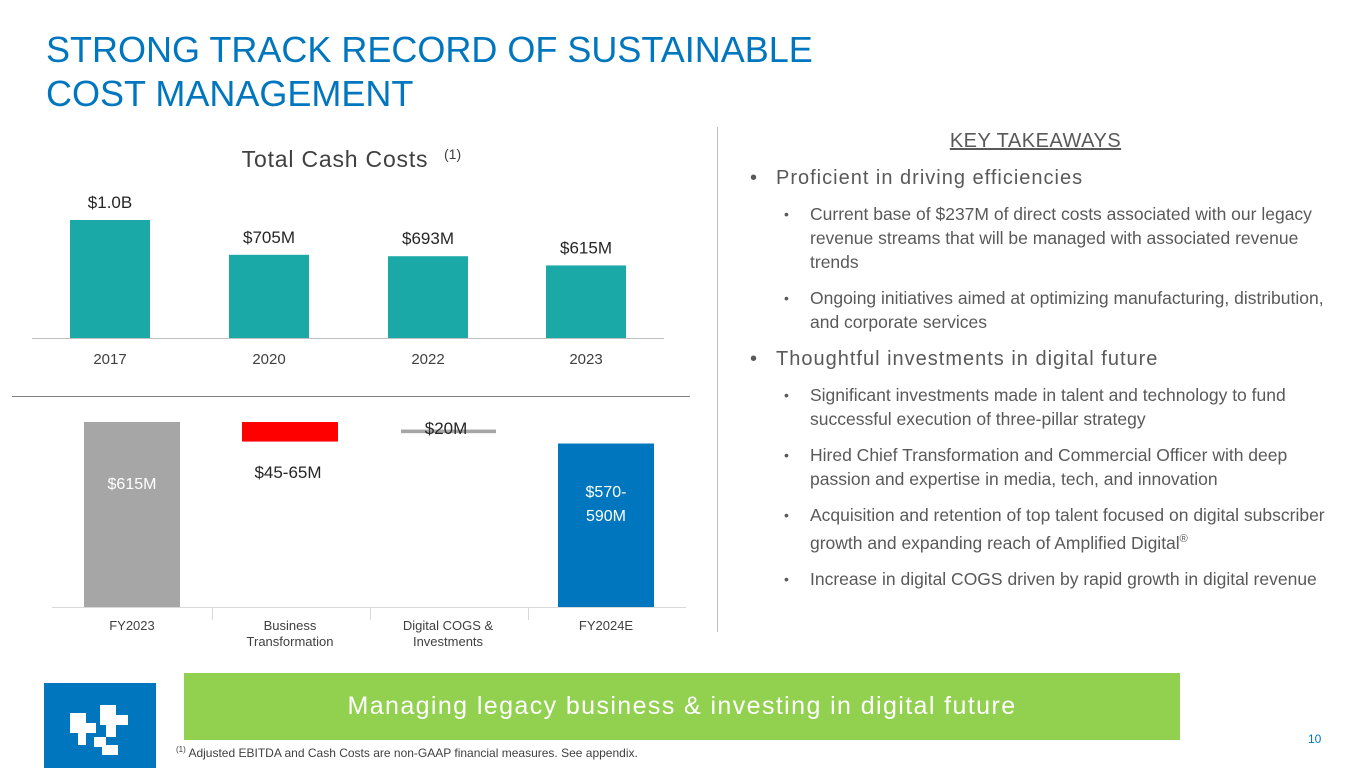  I want to click on key-takeaways-heading: KEY TAKEAWAYS, so click(1035, 141).